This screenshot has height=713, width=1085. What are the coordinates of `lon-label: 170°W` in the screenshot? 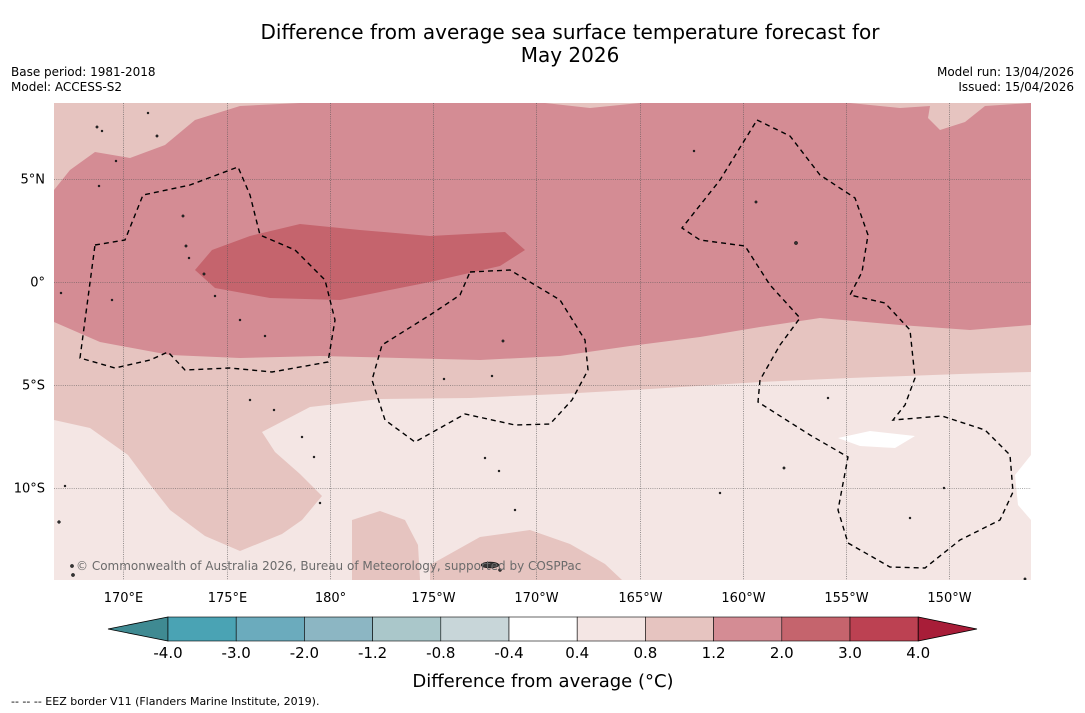 It's located at (536, 598).